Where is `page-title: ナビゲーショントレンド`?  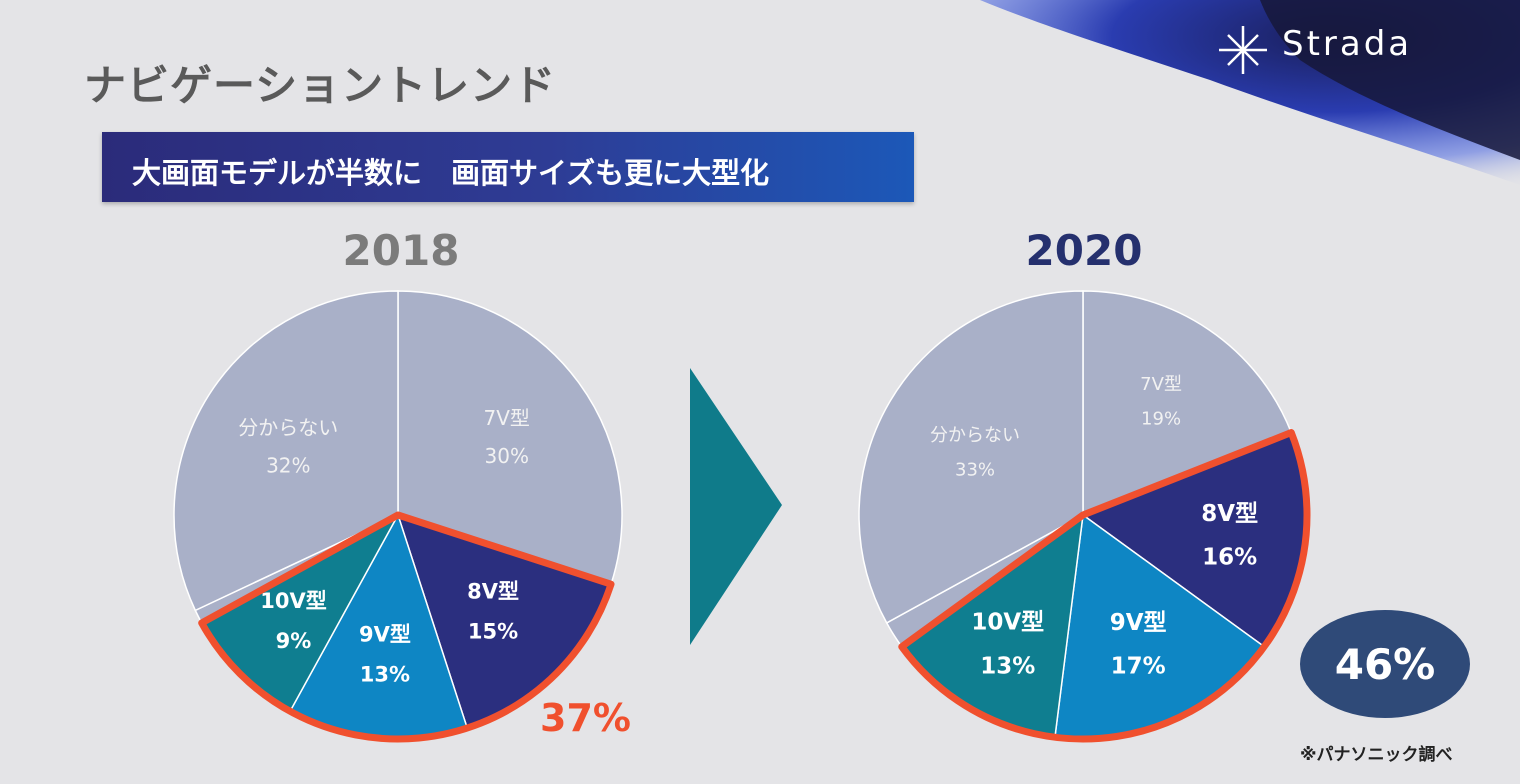
page-title: ナビゲーショントレンド is located at coordinates (320, 85).